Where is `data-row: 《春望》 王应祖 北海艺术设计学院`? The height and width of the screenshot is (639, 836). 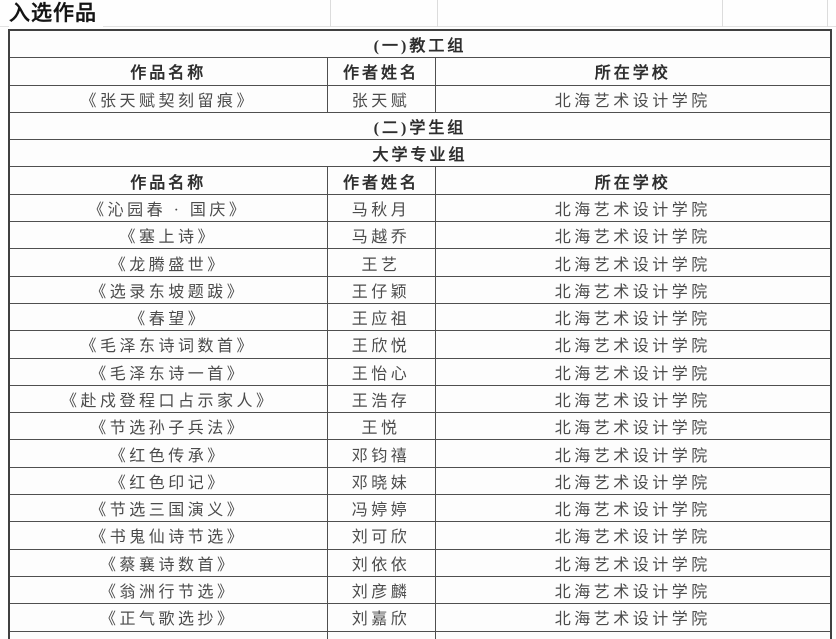
data-row: 《春望》 王应祖 北海艺术设计学院 is located at coordinates (420, 317).